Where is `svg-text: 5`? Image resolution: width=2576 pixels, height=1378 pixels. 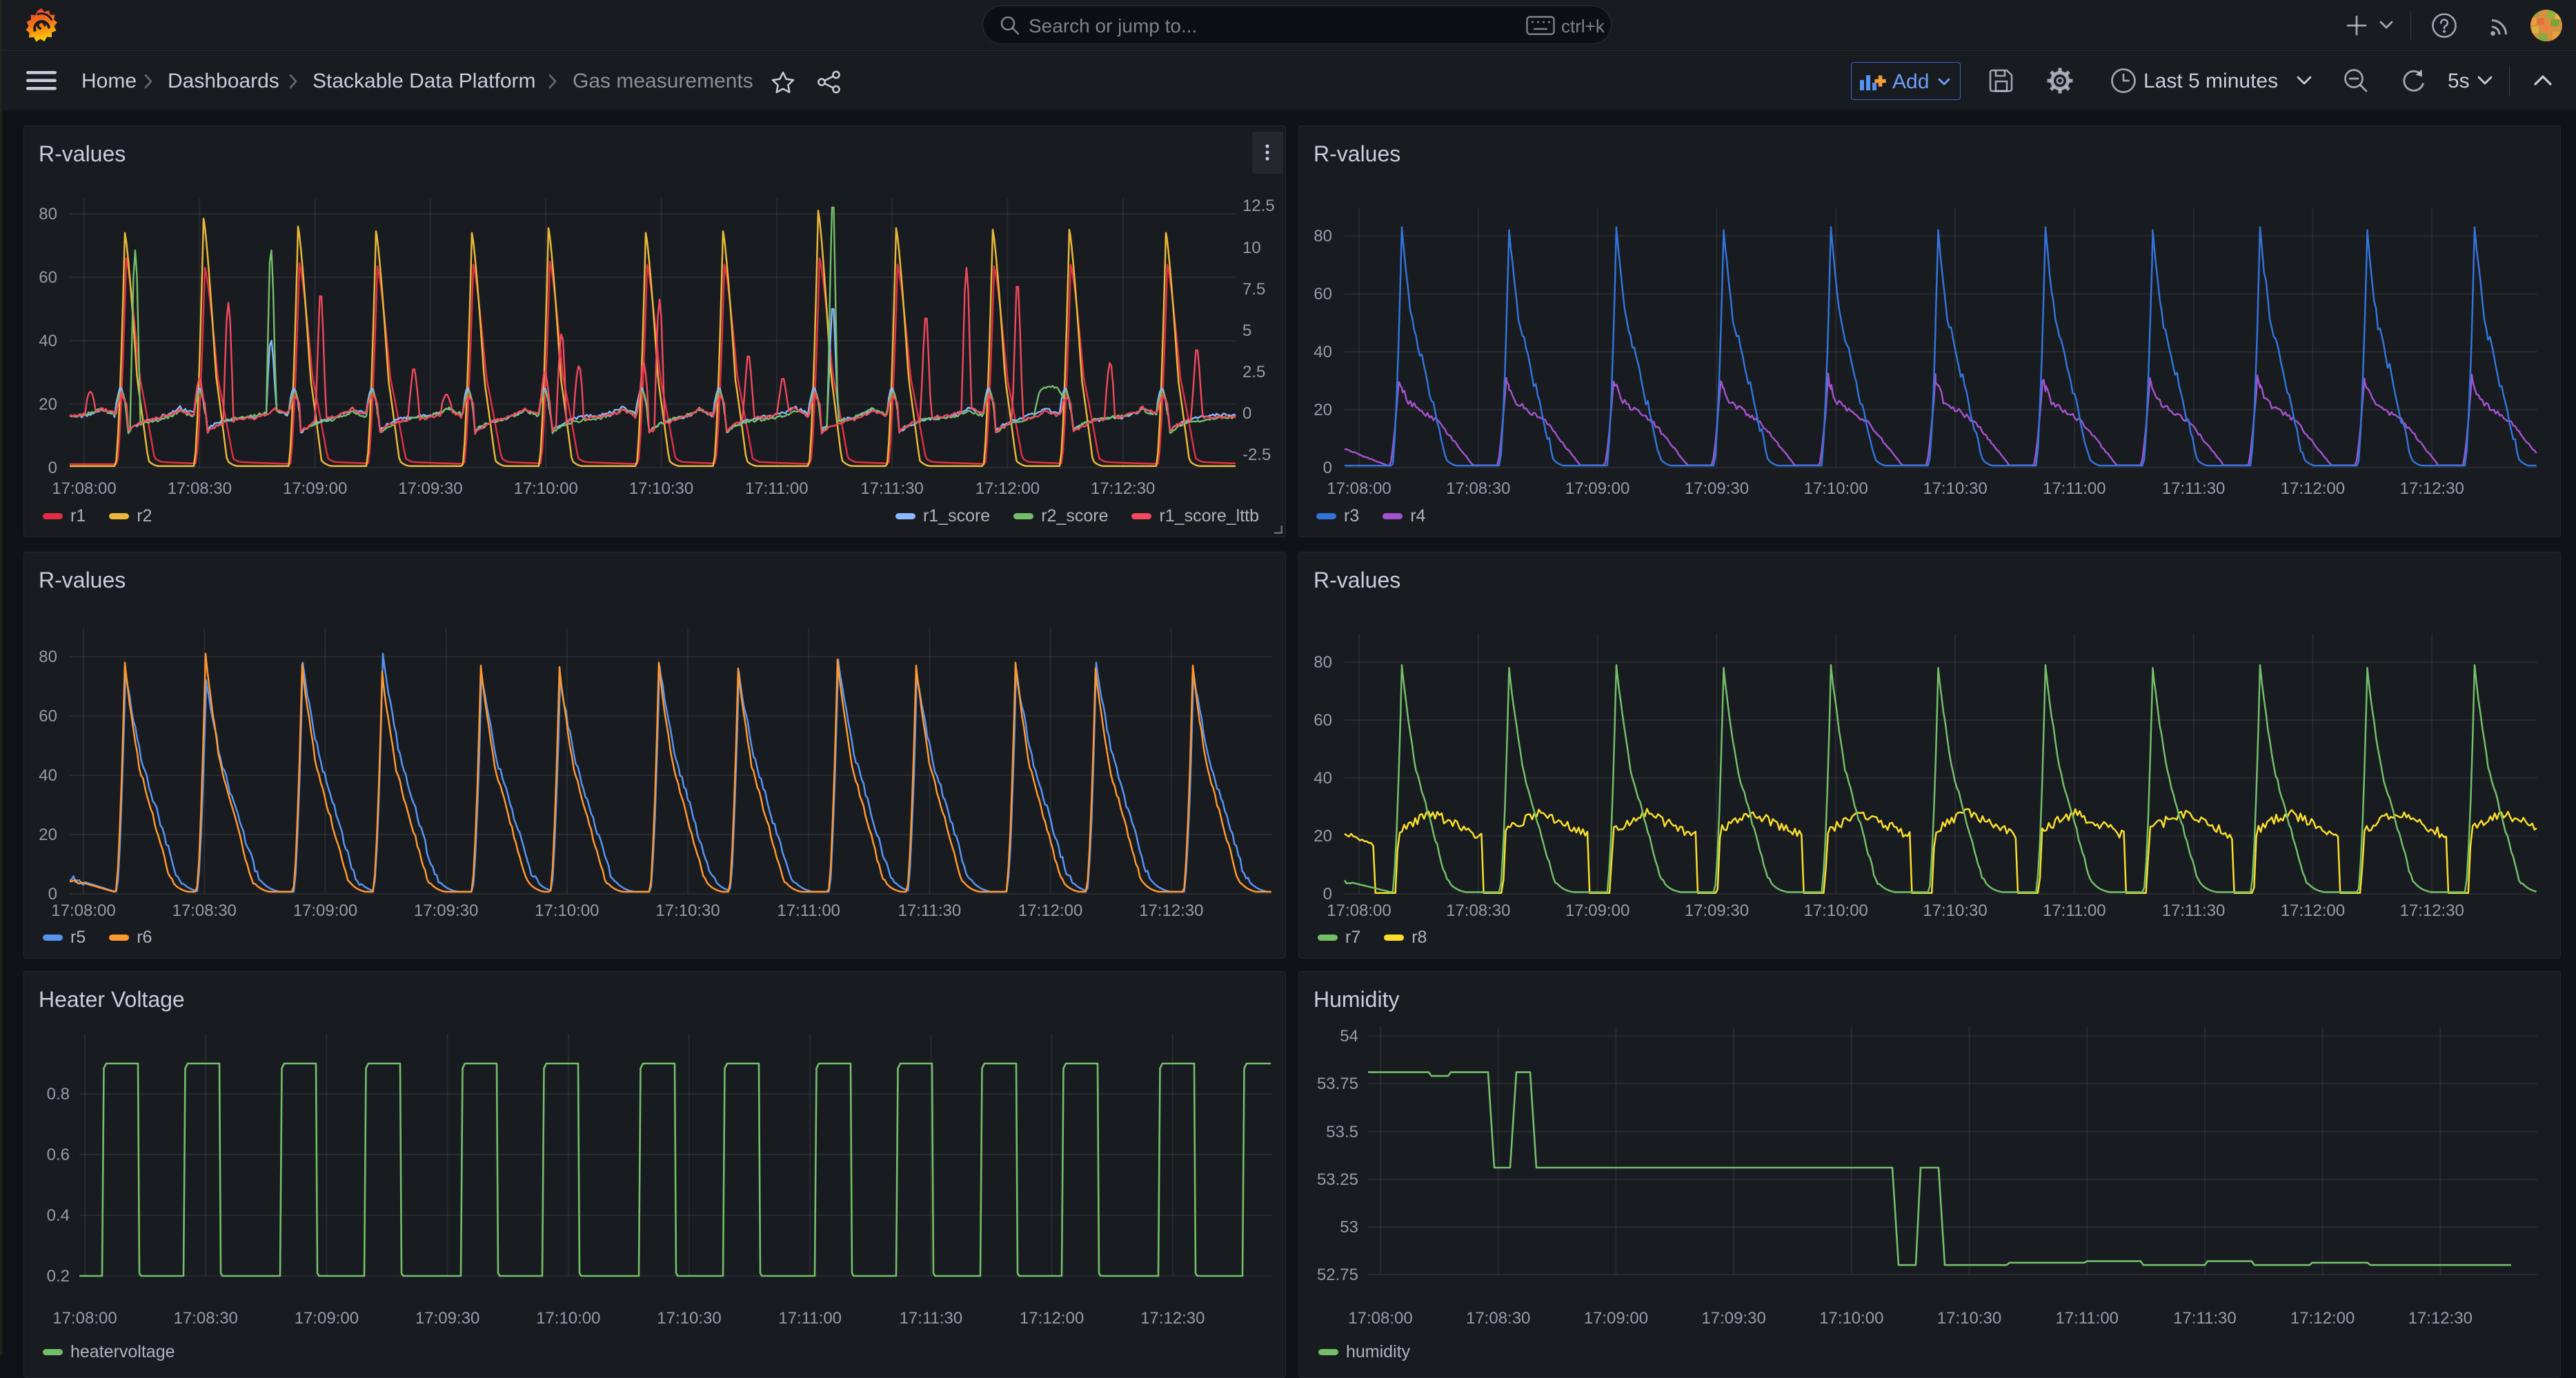
svg-text: 5 is located at coordinates (1246, 330).